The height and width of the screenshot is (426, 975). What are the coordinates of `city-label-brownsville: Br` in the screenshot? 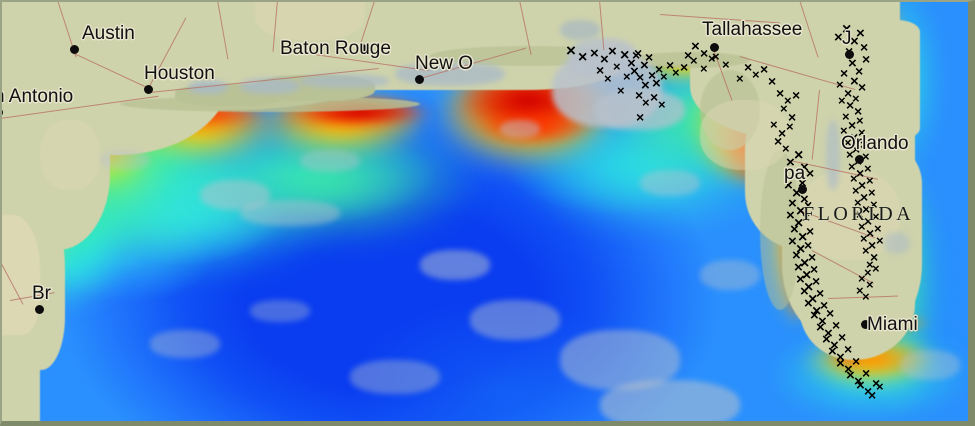 It's located at (41, 293).